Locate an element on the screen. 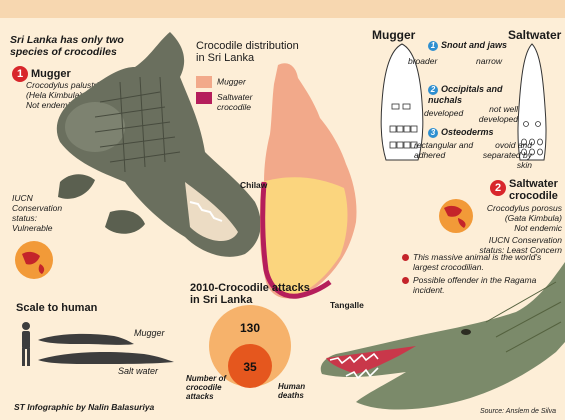  iucn-line: Conservation is located at coordinates (37, 208).